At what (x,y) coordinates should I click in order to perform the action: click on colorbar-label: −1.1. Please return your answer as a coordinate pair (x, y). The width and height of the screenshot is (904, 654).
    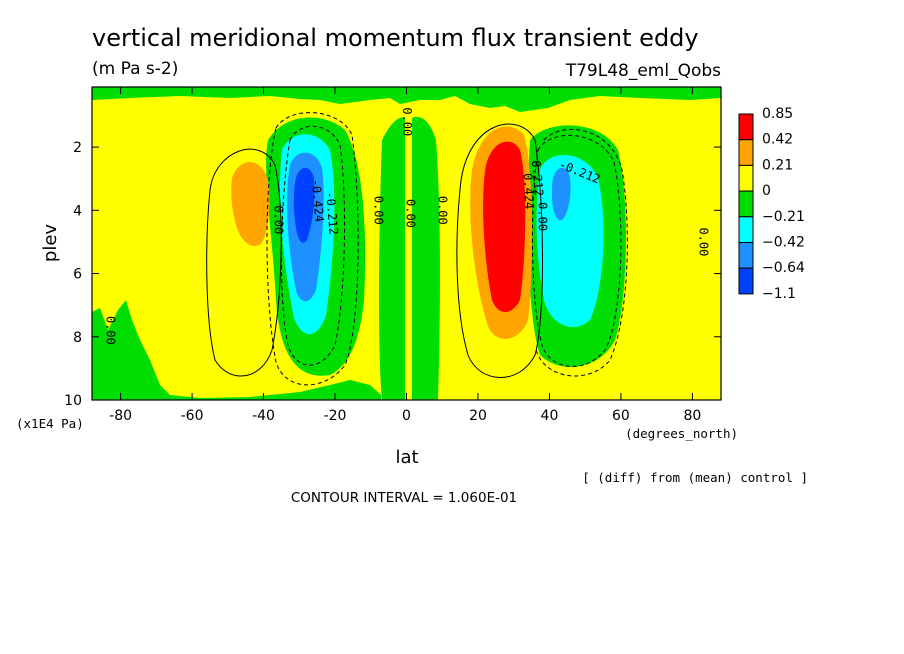
    Looking at the image, I should click on (779, 294).